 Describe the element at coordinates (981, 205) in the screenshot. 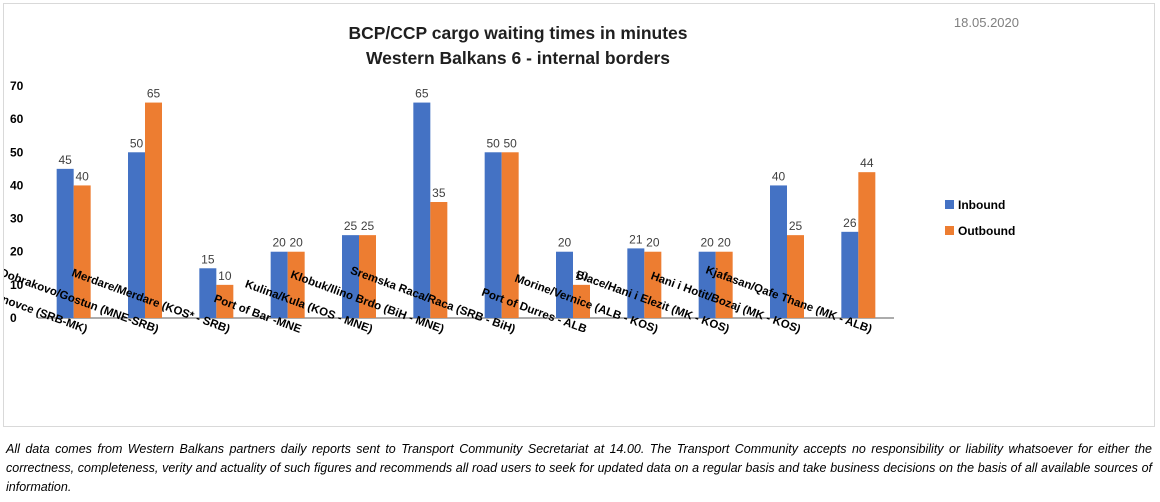

I see `legend-label-inbound: Inbound` at that location.